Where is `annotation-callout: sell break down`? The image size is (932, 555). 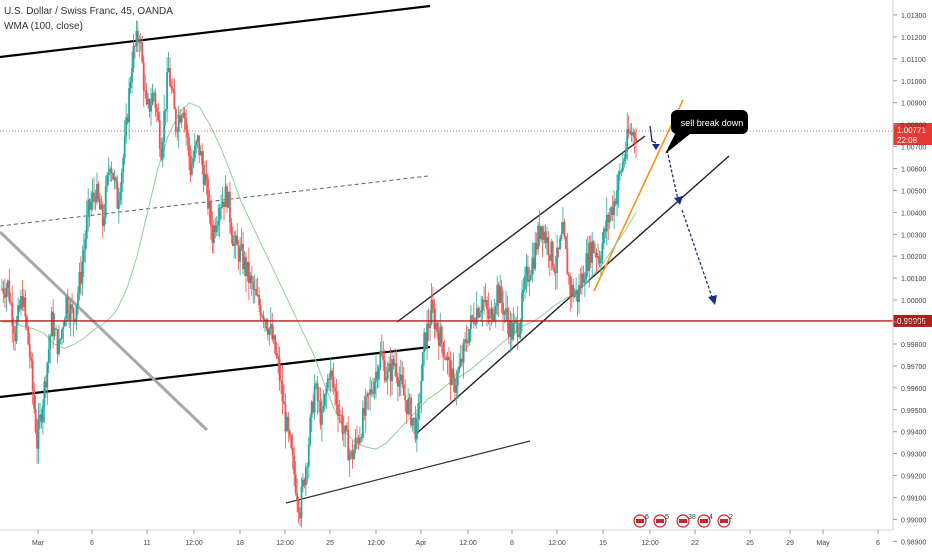 annotation-callout: sell break down is located at coordinates (706, 132).